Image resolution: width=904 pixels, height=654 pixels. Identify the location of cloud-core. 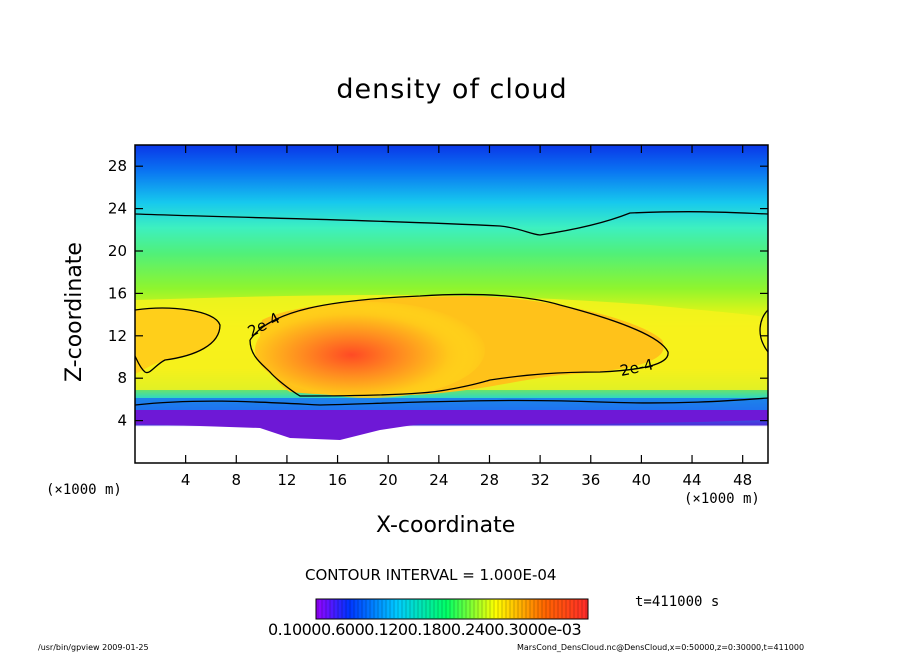
(370, 350).